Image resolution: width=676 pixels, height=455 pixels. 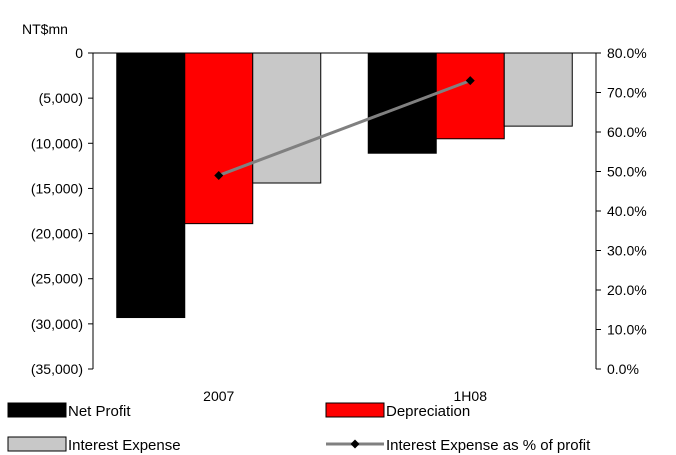 I want to click on legend-swatch-net-profit, so click(x=37, y=410).